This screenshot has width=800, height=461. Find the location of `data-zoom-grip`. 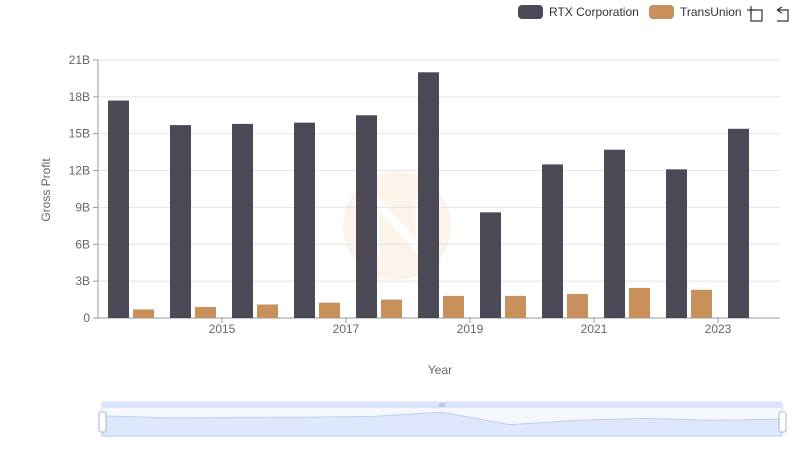

data-zoom-grip is located at coordinates (442, 405).